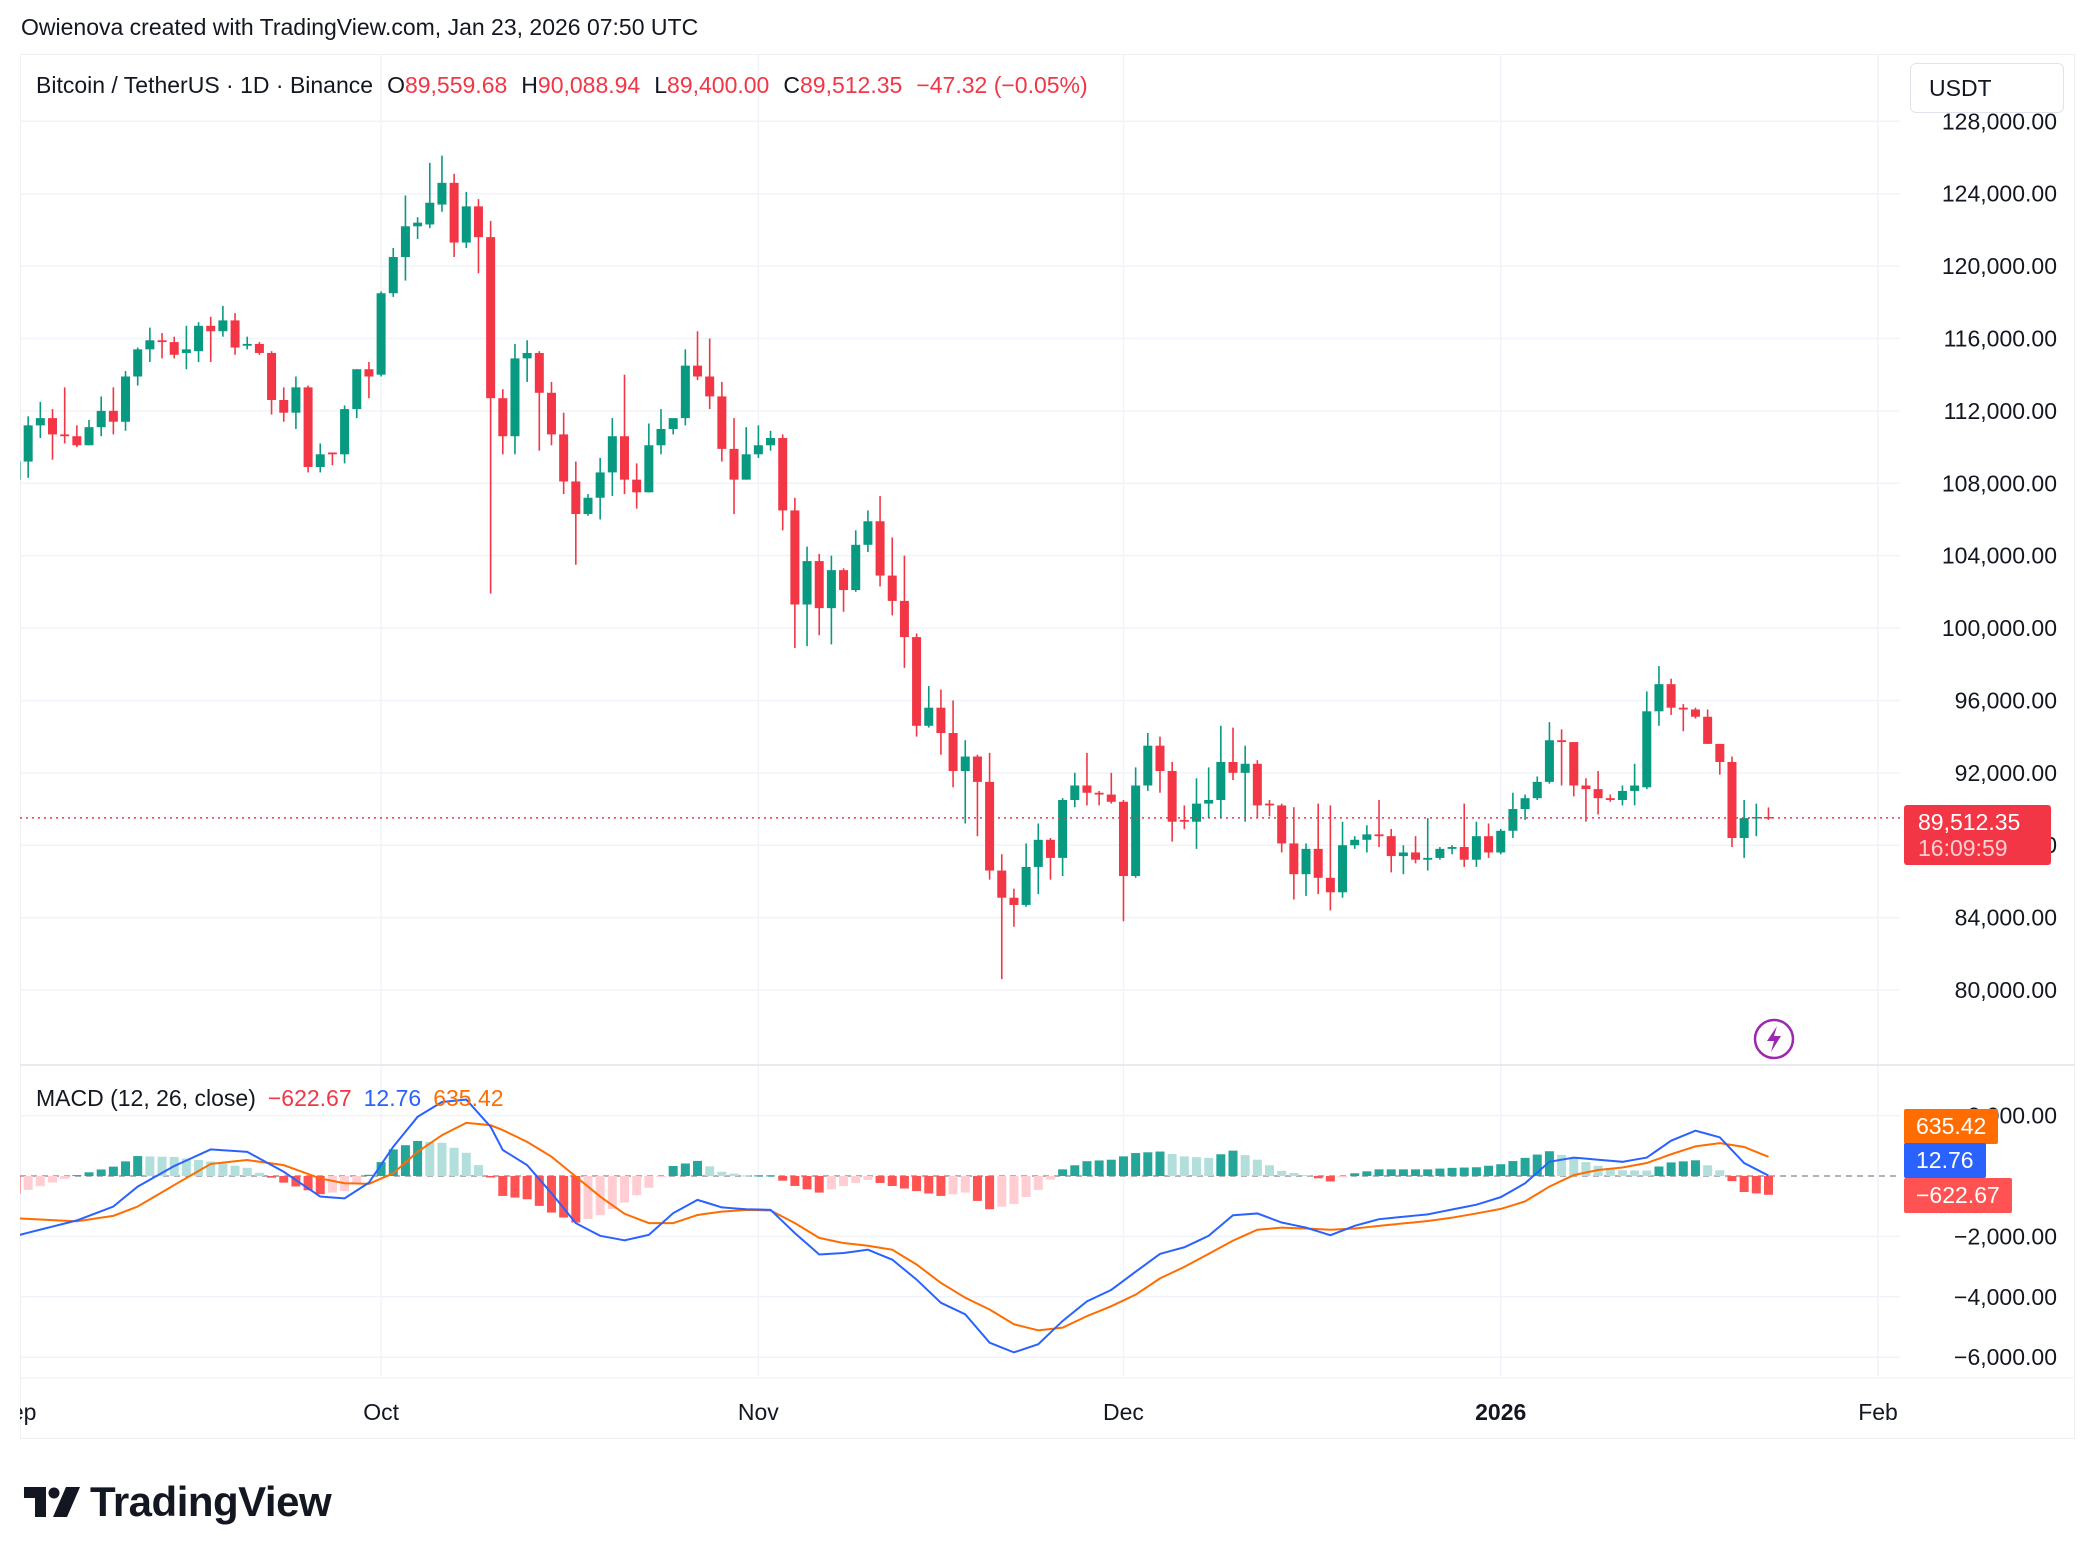  What do you see at coordinates (1123, 1412) in the screenshot?
I see `time-tick-label: Dec` at bounding box center [1123, 1412].